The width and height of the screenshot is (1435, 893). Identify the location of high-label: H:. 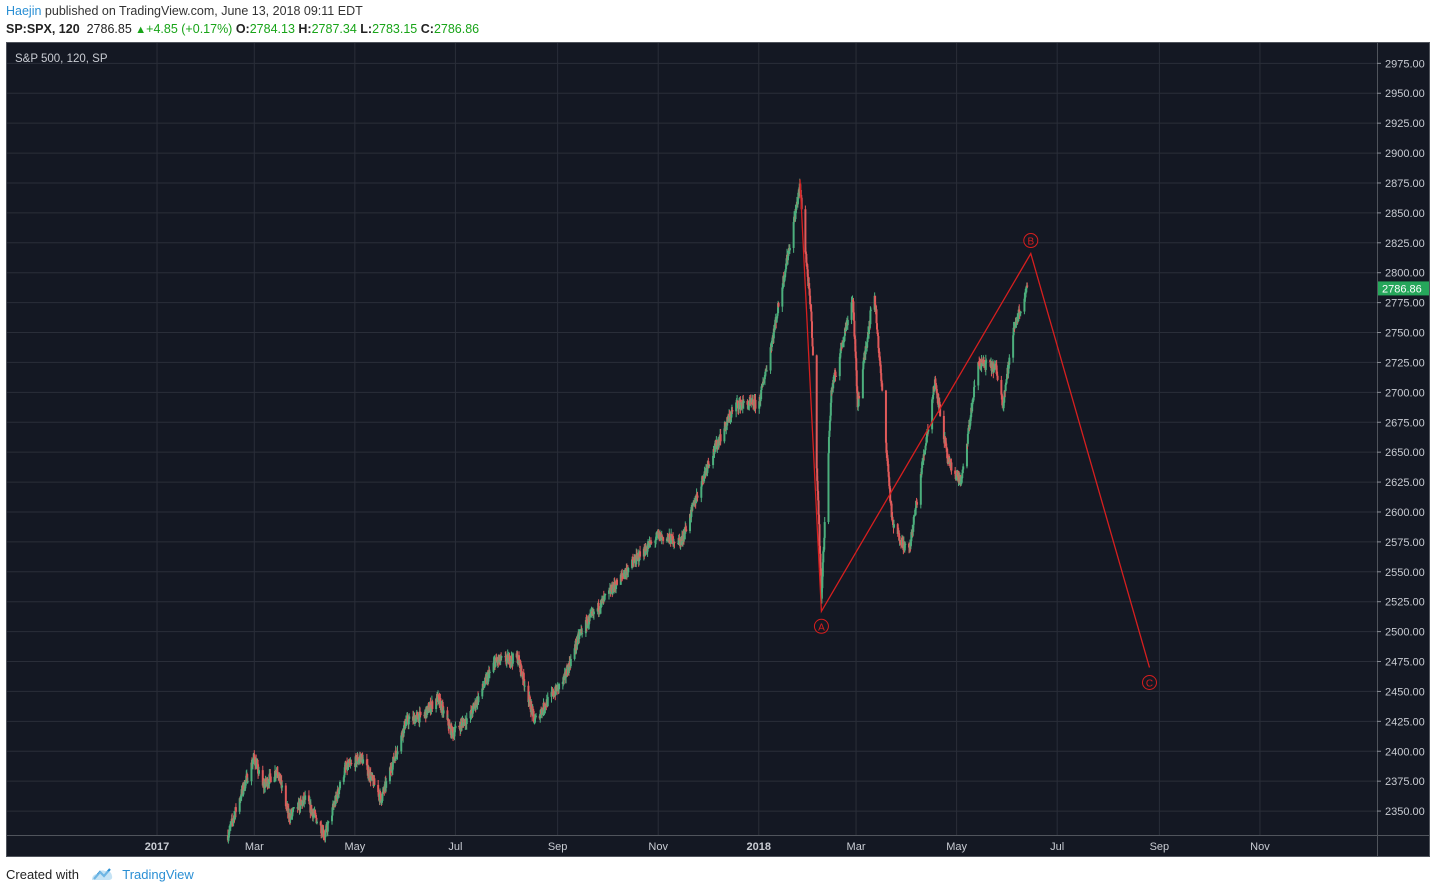
(305, 29).